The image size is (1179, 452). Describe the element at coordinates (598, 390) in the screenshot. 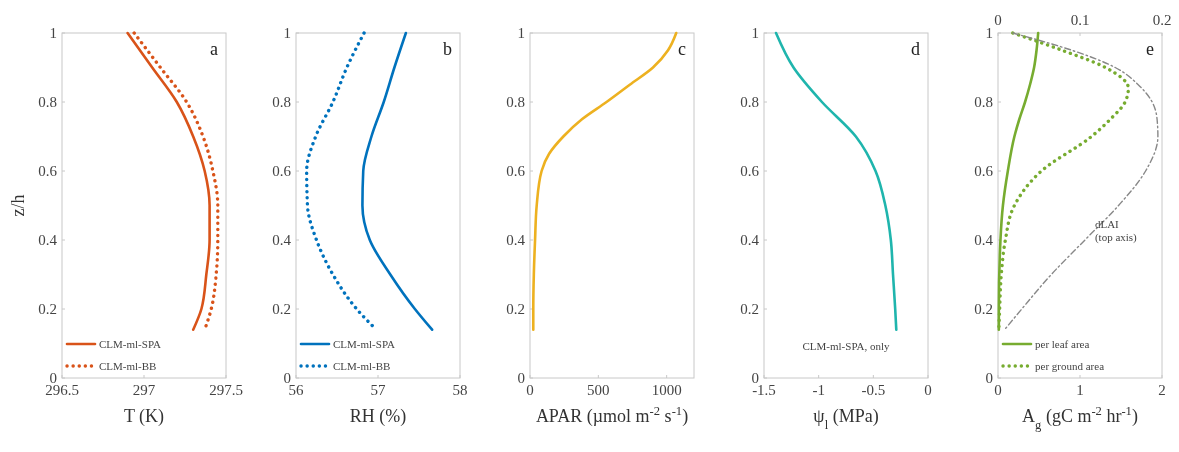

I see `x-tick-label: 500` at that location.